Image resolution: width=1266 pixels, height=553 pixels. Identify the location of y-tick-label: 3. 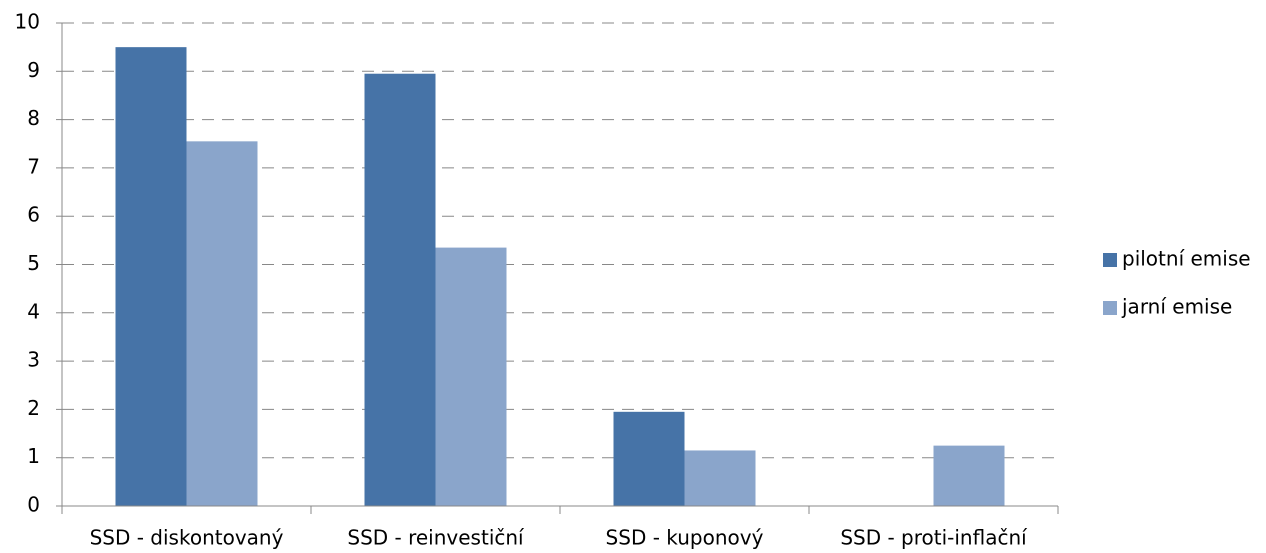
(33, 360).